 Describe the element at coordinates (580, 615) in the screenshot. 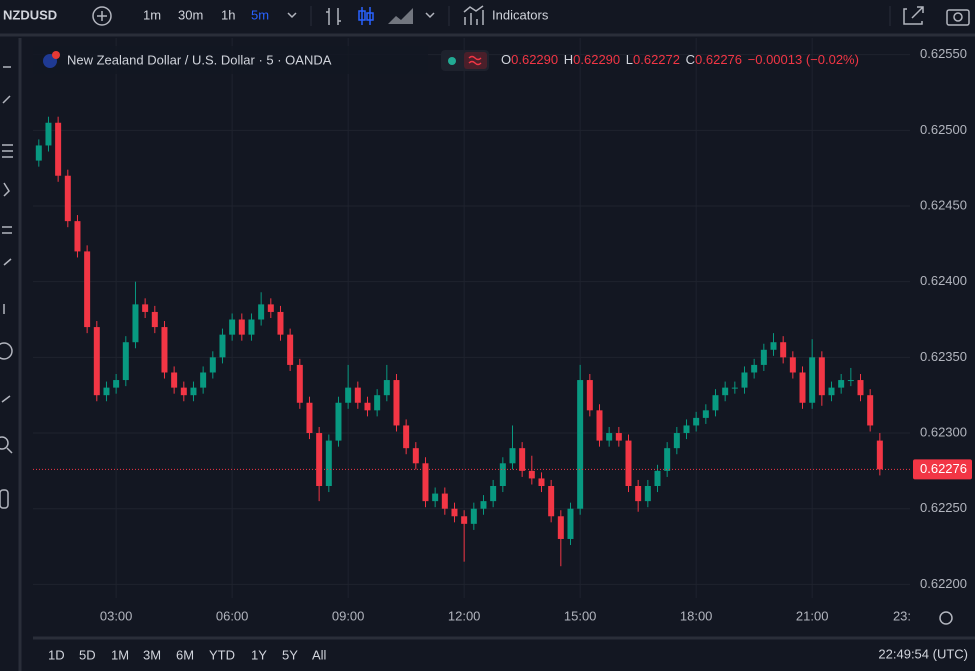

I see `x-tick-label: 15:00` at that location.